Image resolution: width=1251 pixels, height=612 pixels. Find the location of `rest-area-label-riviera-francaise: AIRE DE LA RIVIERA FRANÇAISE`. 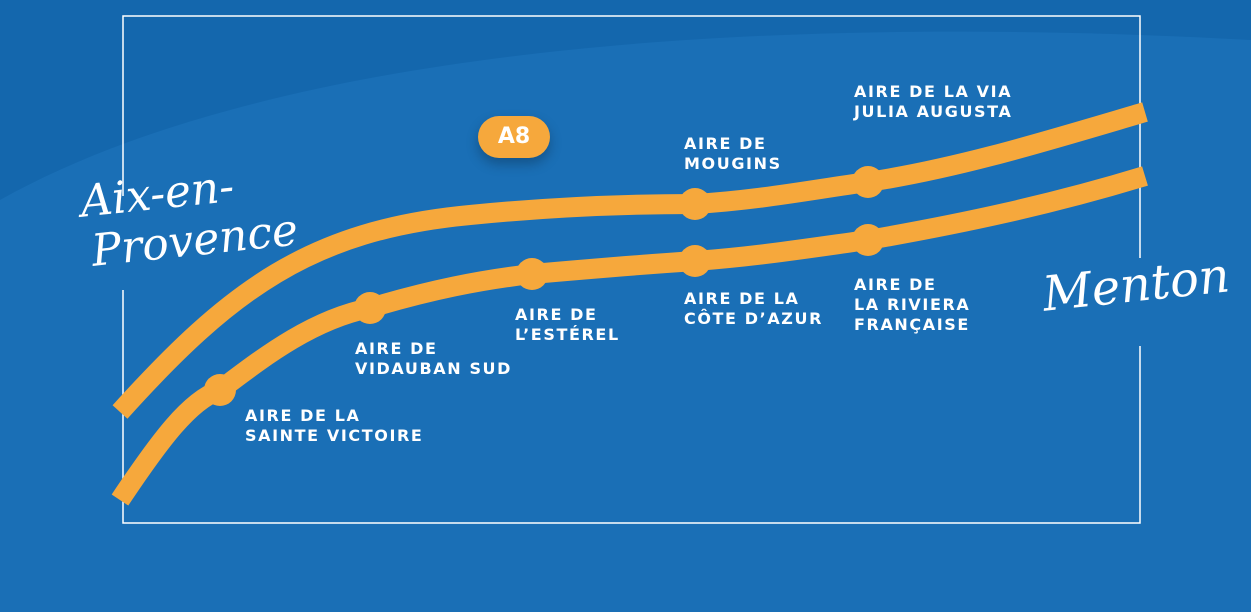

rest-area-label-riviera-francaise: AIRE DE LA RIVIERA FRANÇAISE is located at coordinates (912, 305).